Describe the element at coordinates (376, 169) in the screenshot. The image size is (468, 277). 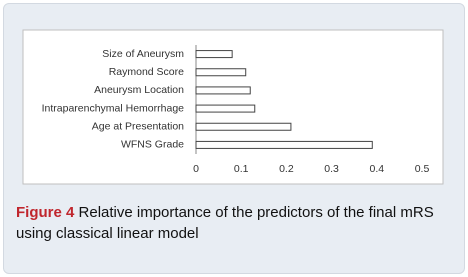
I see `x-tick-label: 0.4` at that location.